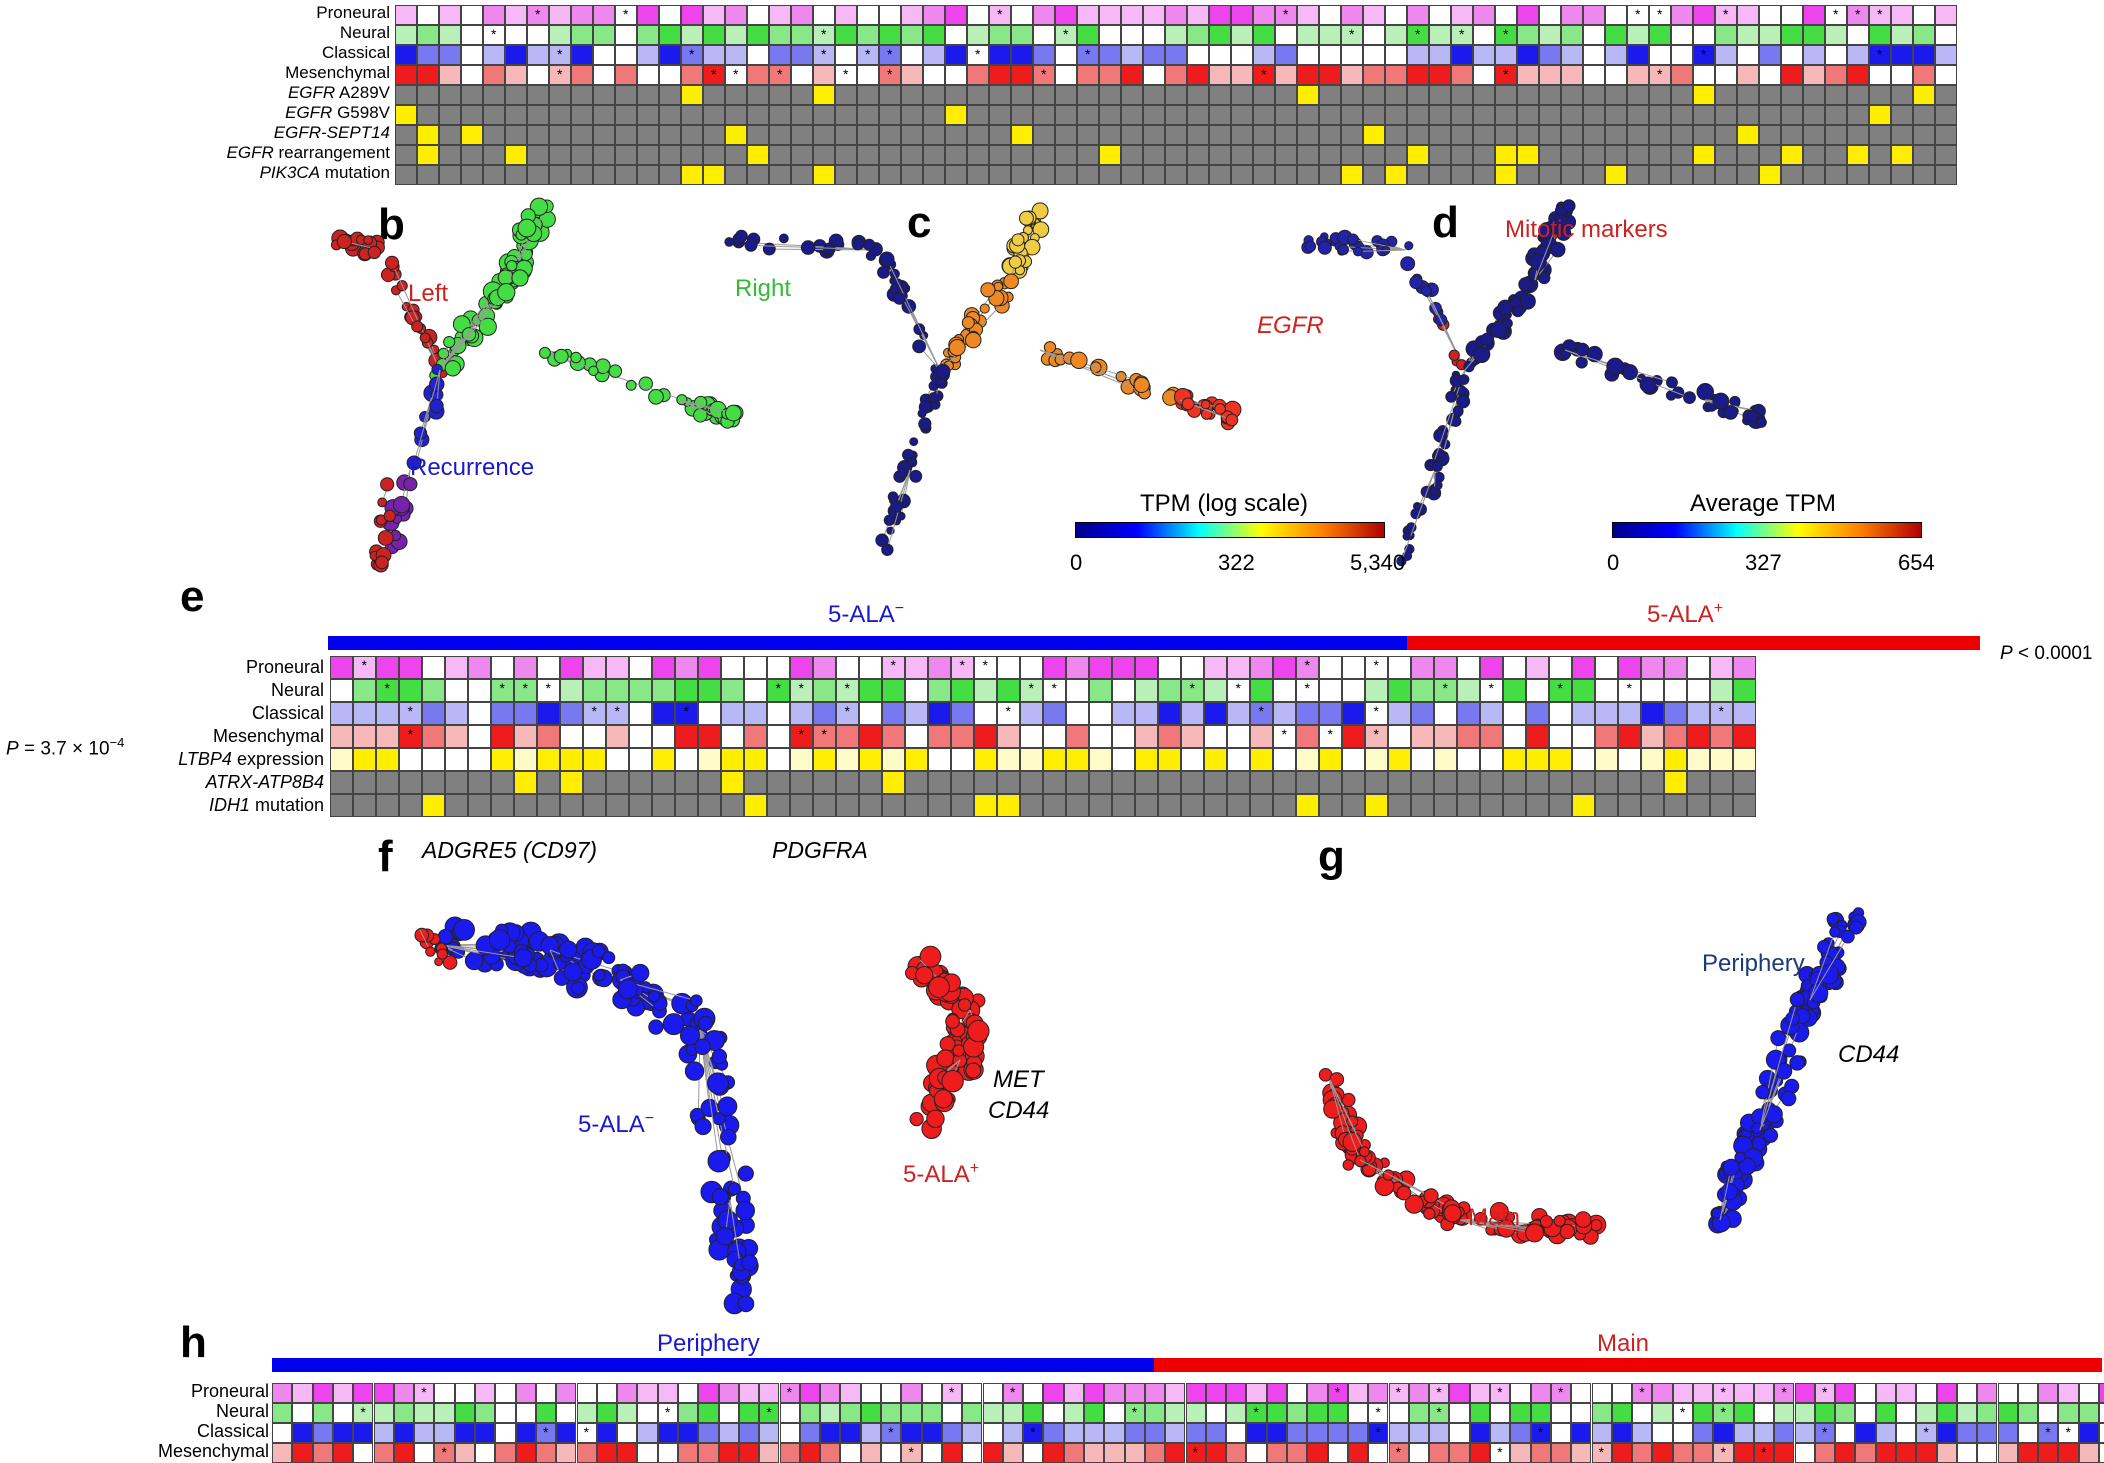 Image resolution: width=2104 pixels, height=1463 pixels. Describe the element at coordinates (324, 172) in the screenshot. I see `row-label-pik3ca: PIK3CA mutation` at that location.